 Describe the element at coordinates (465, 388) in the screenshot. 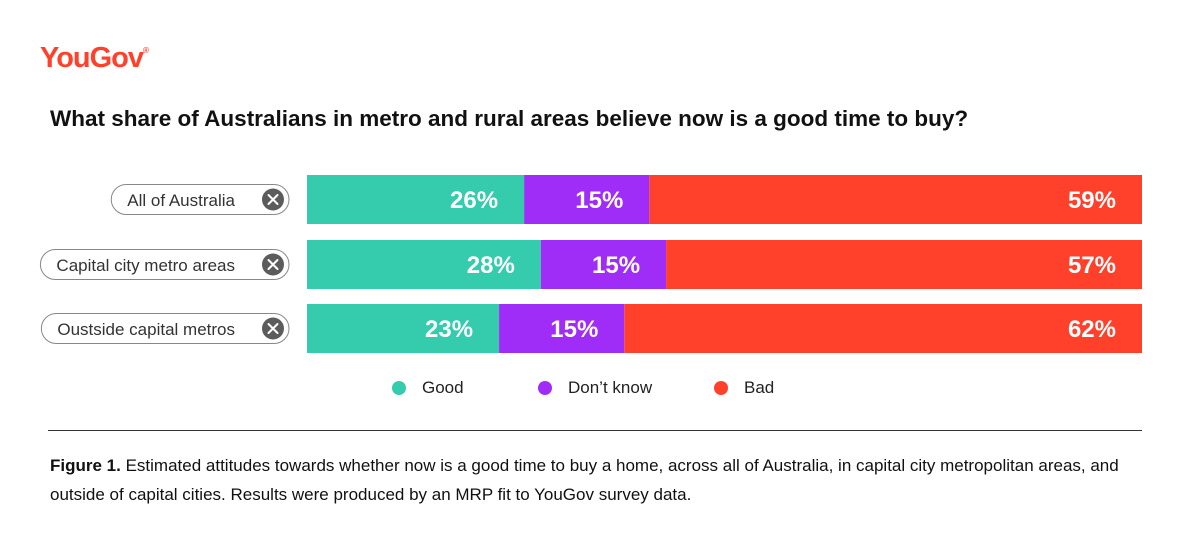

I see `legend-item-good: Good` at that location.